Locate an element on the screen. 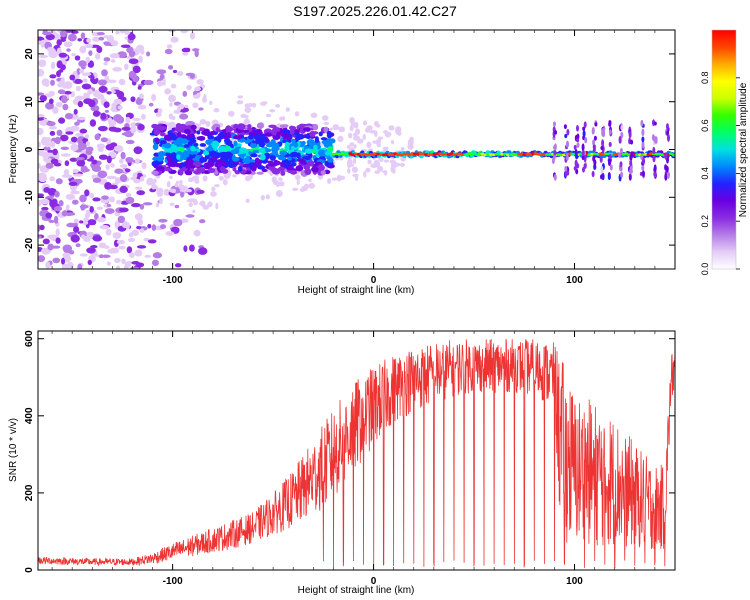 This screenshot has width=750, height=600. figure-title: S197.2025.226.01.42.C27 is located at coordinates (375, 11).